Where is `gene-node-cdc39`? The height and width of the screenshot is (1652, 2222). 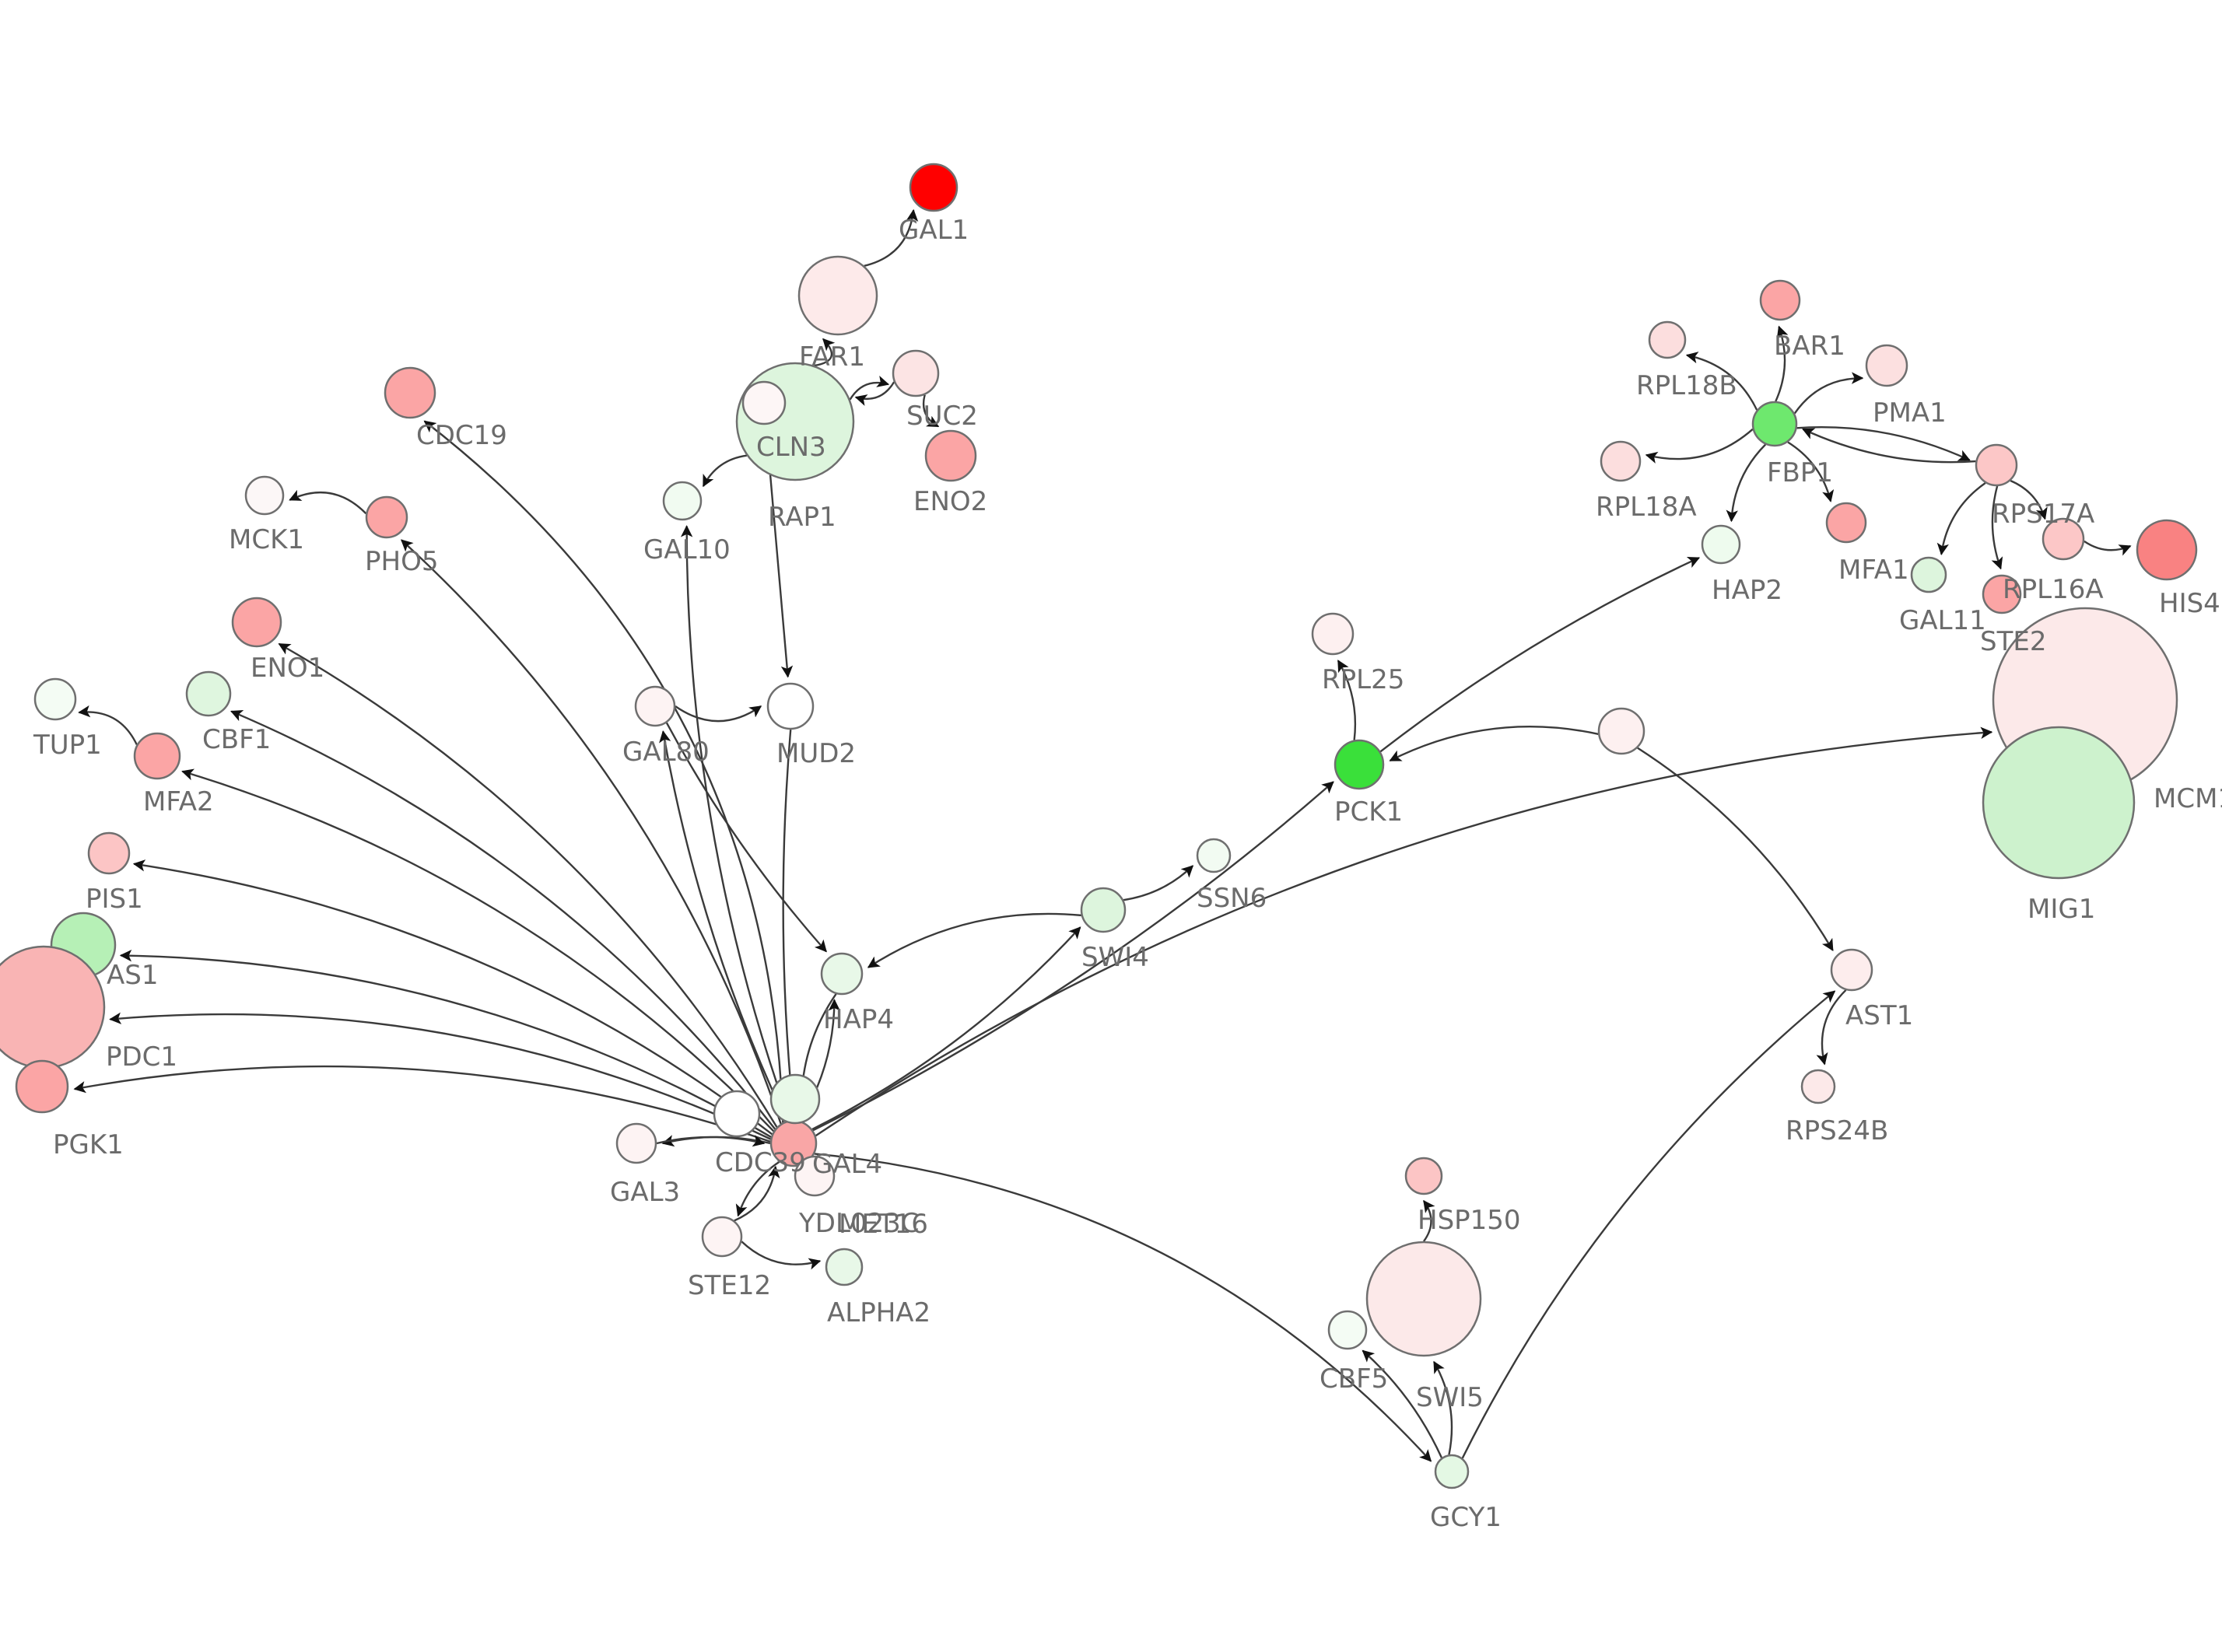 gene-node-cdc39 is located at coordinates (737, 1114).